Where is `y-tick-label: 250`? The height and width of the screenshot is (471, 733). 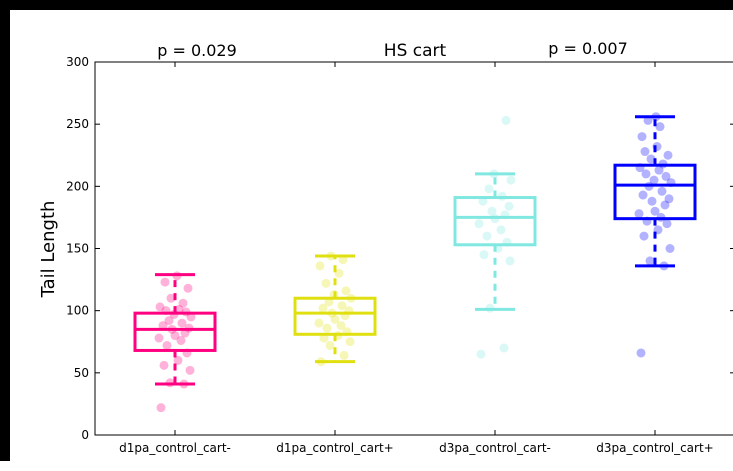 y-tick-label: 250 is located at coordinates (77, 124).